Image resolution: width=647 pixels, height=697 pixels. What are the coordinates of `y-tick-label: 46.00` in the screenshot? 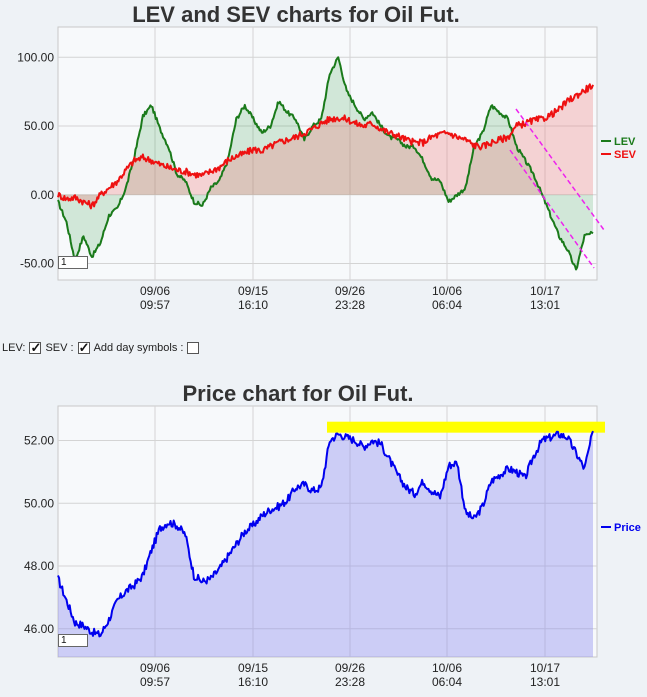 It's located at (39, 629).